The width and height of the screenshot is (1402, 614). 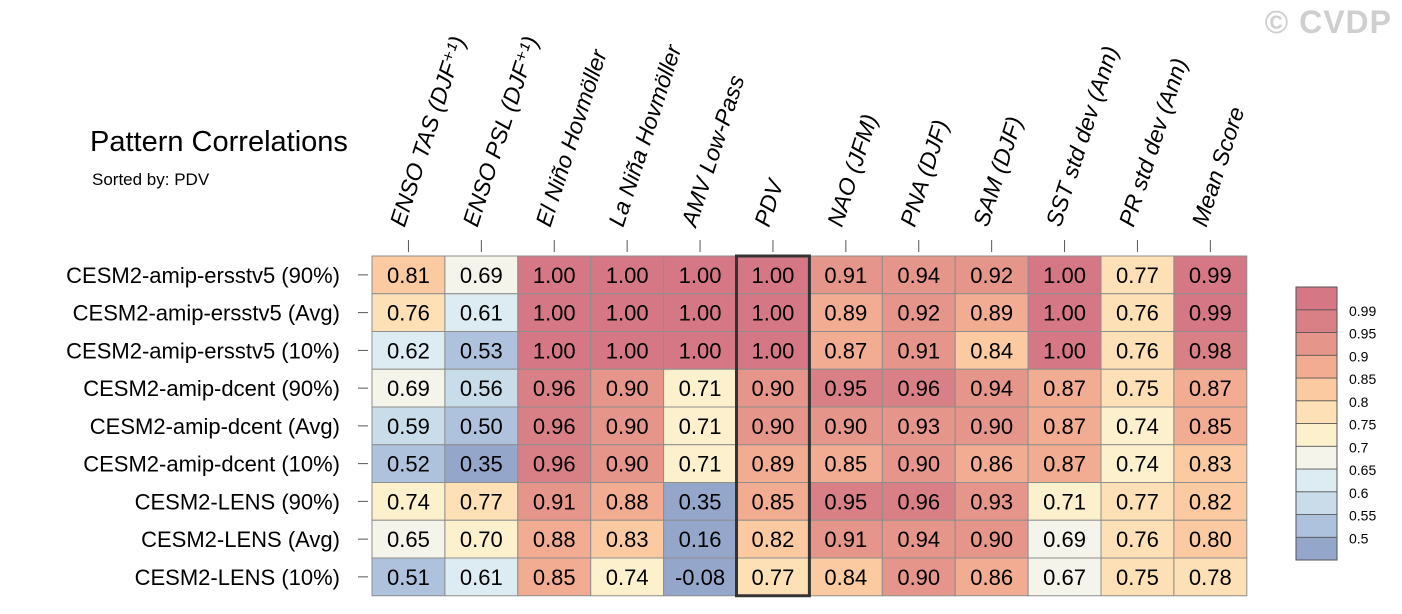 I want to click on cell-value: 0.74, so click(x=627, y=577).